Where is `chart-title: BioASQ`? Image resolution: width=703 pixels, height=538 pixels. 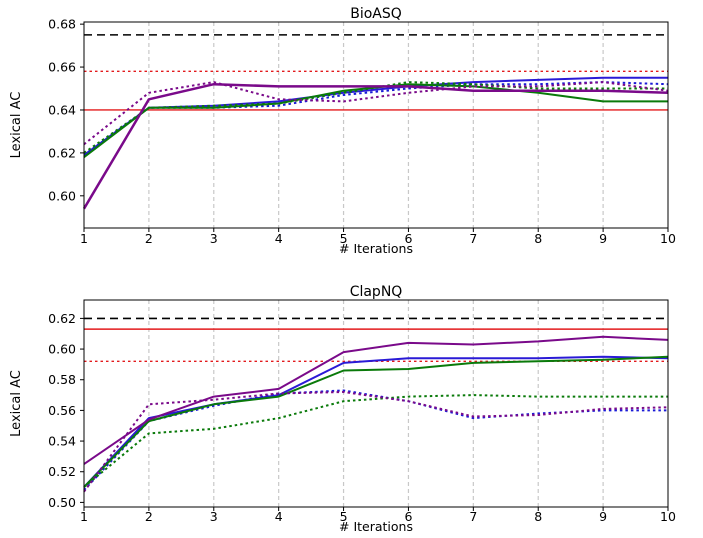
chart-title: BioASQ is located at coordinates (376, 14).